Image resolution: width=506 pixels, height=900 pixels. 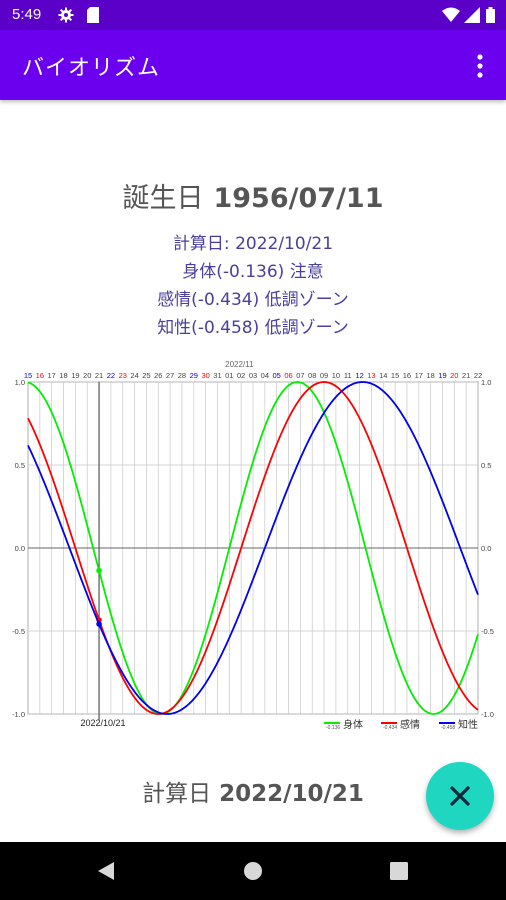 I want to click on x-tick-label: 24, so click(x=134, y=375).